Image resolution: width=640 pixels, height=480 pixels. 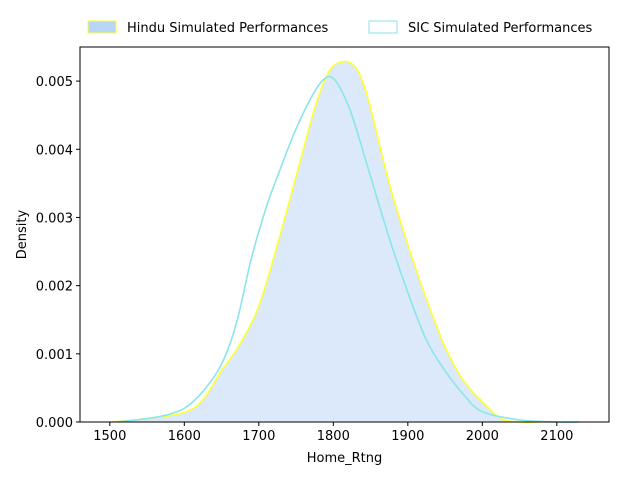 I want to click on x-tick-label: 2000, so click(x=482, y=436).